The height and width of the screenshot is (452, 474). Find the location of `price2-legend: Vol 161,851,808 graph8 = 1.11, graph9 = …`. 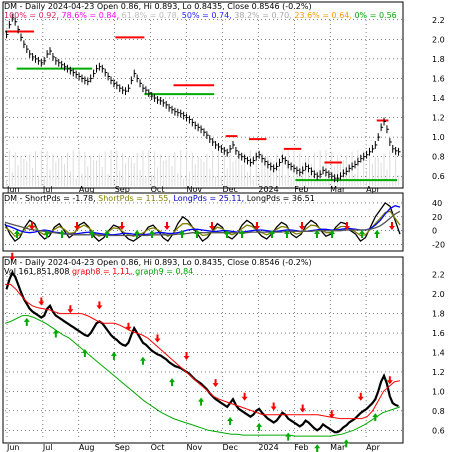

price2-legend: Vol 161,851,808 graph8 = 1.11, graph9 = … is located at coordinates (98, 271).